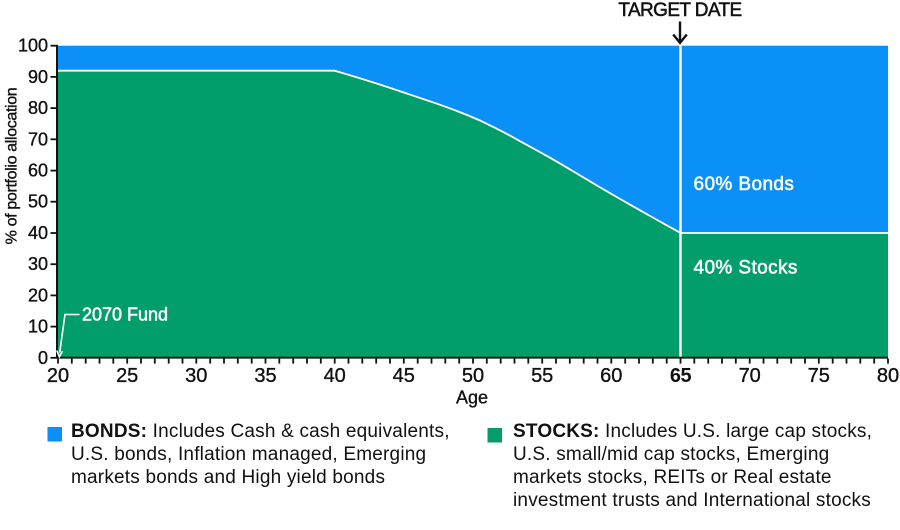 Image resolution: width=900 pixels, height=530 pixels. Describe the element at coordinates (744, 184) in the screenshot. I see `svg-text: 60% Bonds` at that location.